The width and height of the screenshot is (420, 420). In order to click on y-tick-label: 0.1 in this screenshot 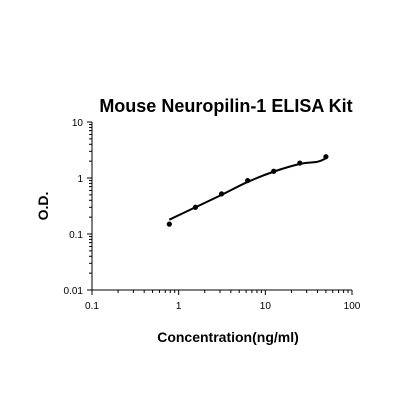, I will do `click(76, 235)`.